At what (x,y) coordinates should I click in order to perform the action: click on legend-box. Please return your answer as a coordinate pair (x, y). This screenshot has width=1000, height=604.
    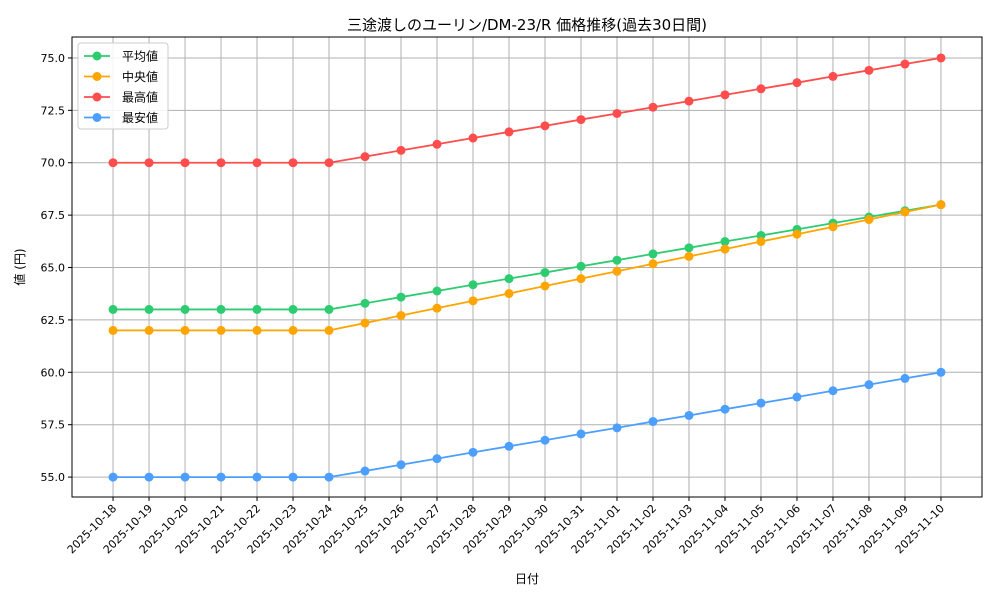
    Looking at the image, I should click on (123, 86).